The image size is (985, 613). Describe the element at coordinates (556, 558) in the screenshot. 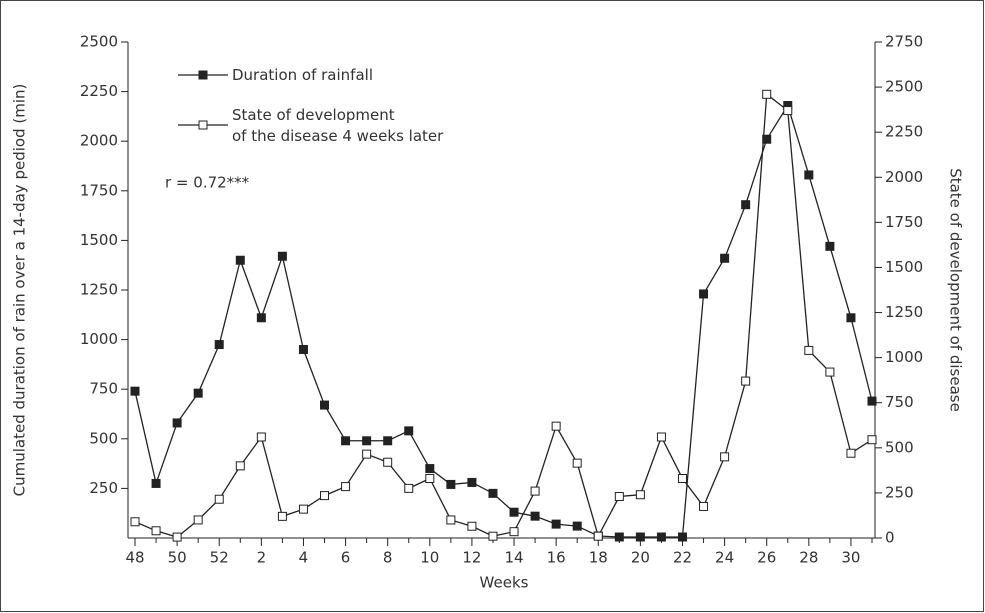

I see `x-tick-label: 16` at that location.